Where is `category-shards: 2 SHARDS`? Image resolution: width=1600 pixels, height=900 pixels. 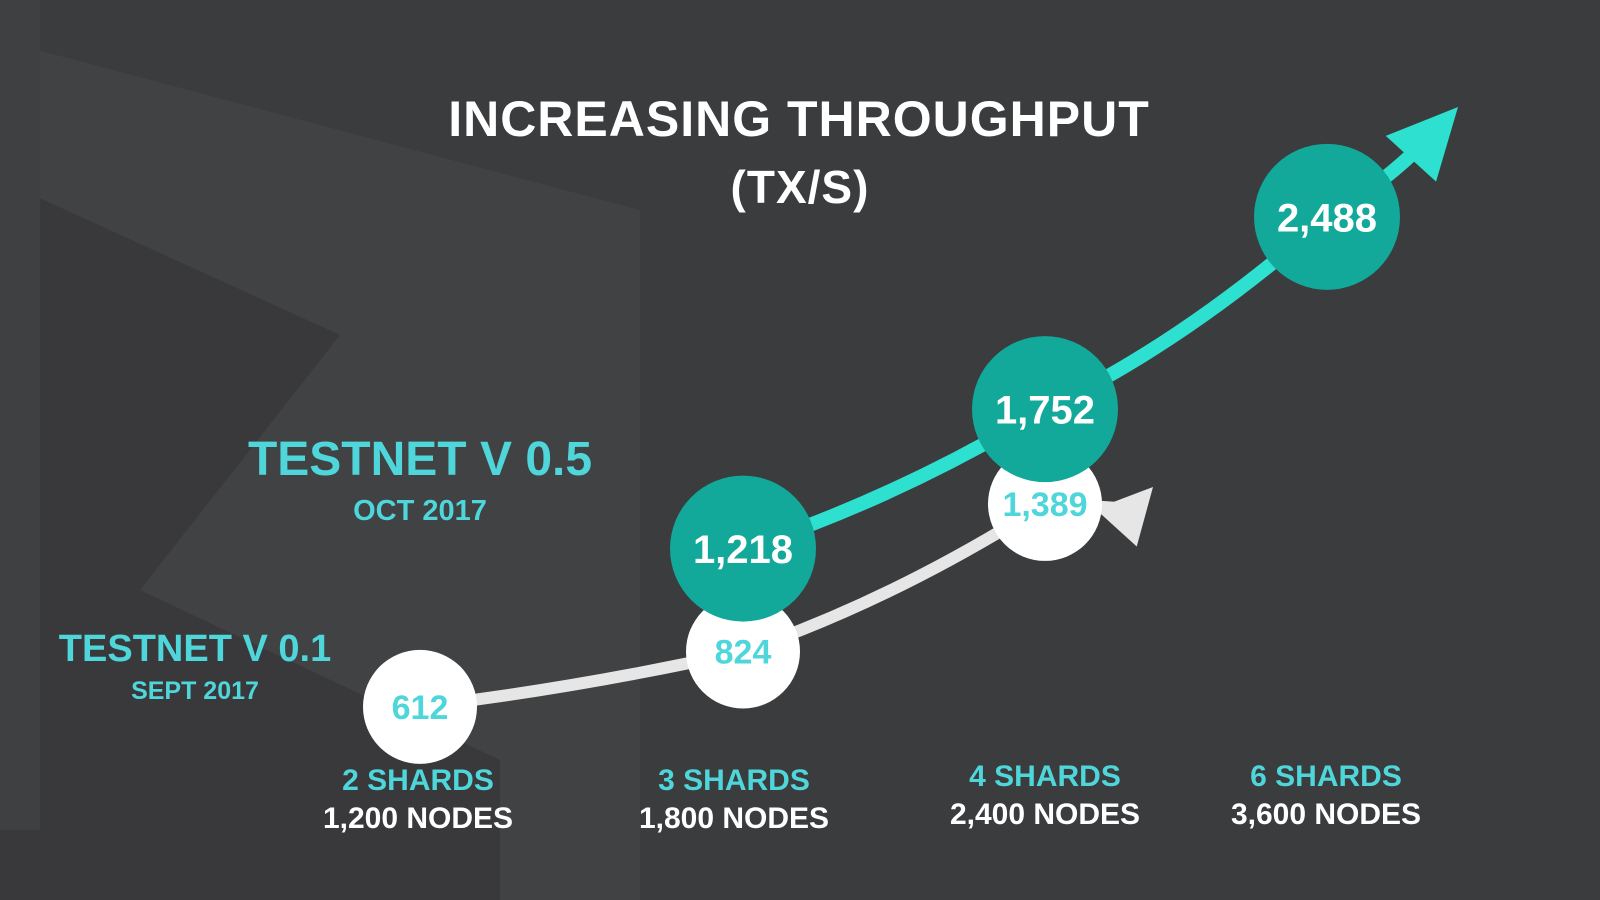
category-shards: 2 SHARDS is located at coordinates (418, 780).